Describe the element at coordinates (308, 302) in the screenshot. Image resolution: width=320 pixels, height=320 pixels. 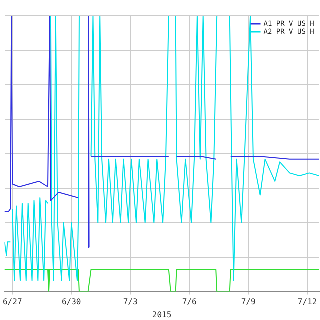
I see `x-tick-label: 7/12` at that location.